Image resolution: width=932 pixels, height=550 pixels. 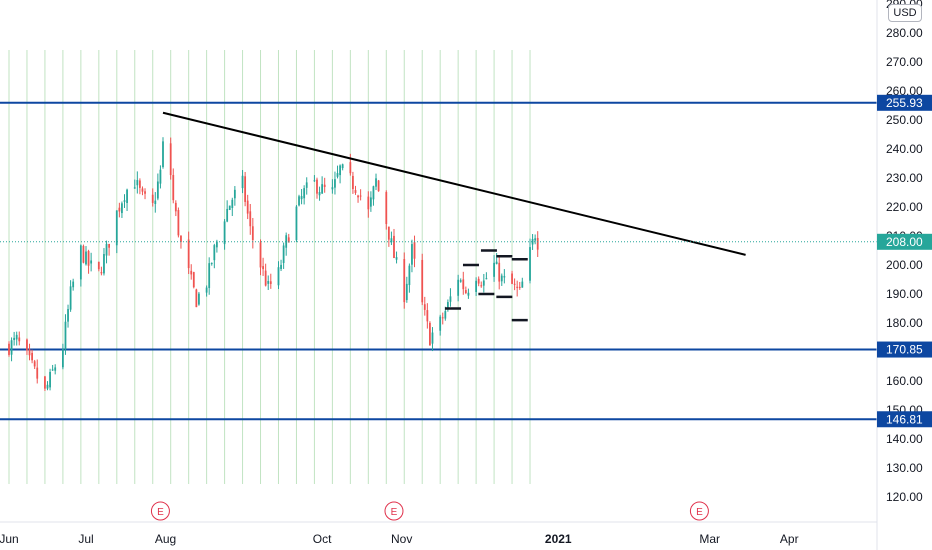 I want to click on price-level-tag: 255.93, so click(x=904, y=102).